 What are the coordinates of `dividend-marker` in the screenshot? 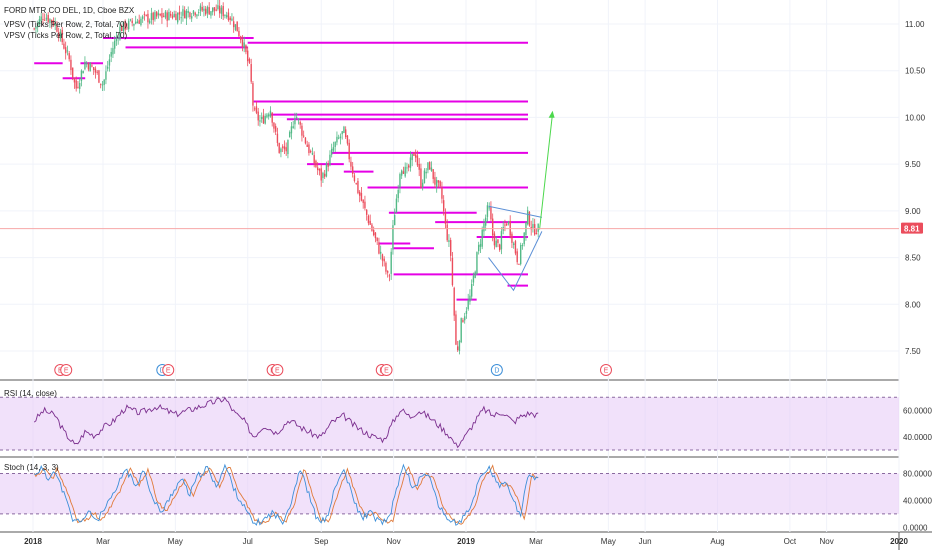 It's located at (496, 370).